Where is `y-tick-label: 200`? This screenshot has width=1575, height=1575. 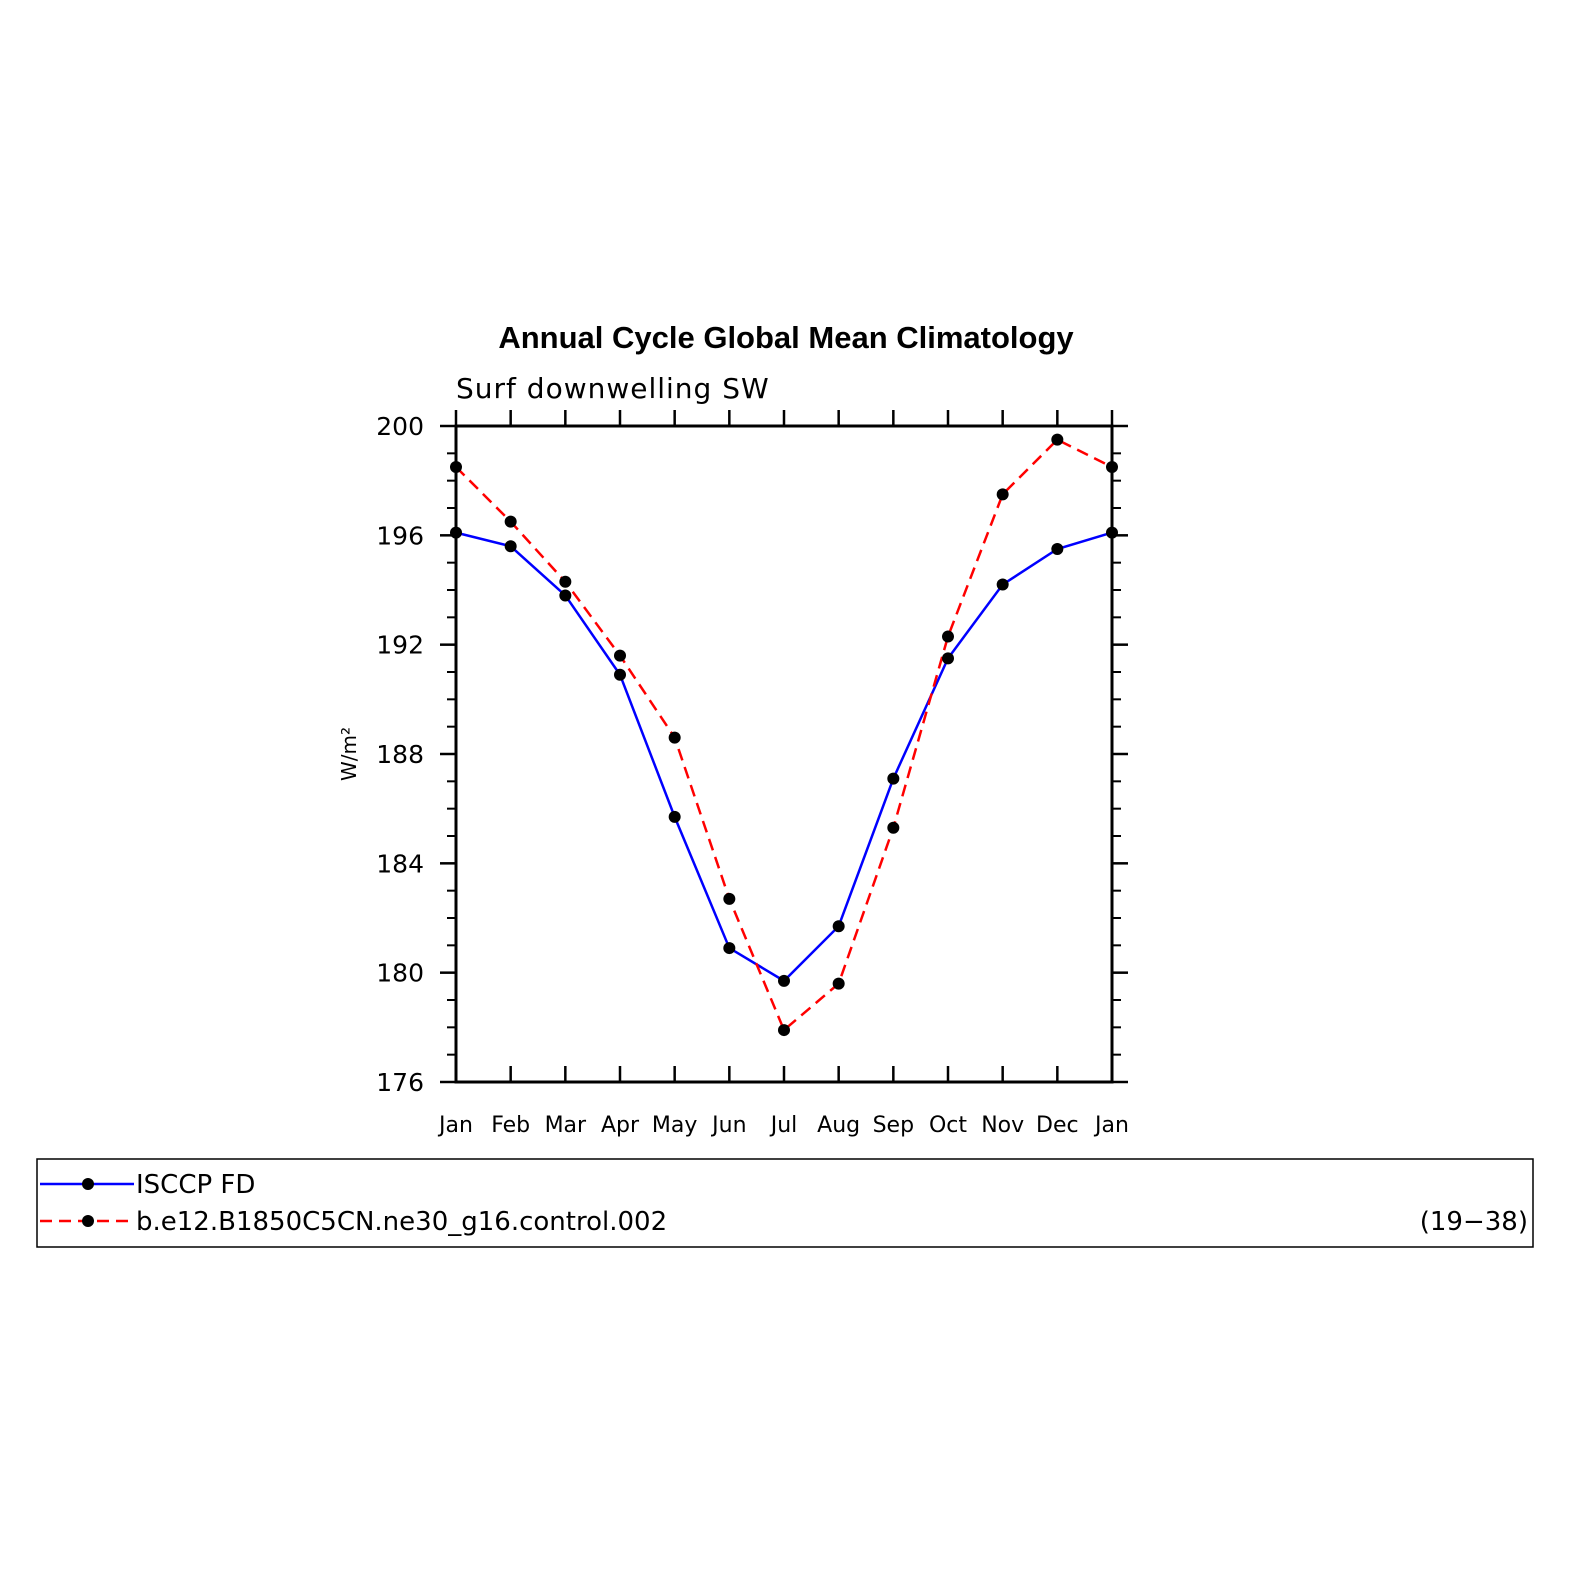
y-tick-label: 200 is located at coordinates (400, 426).